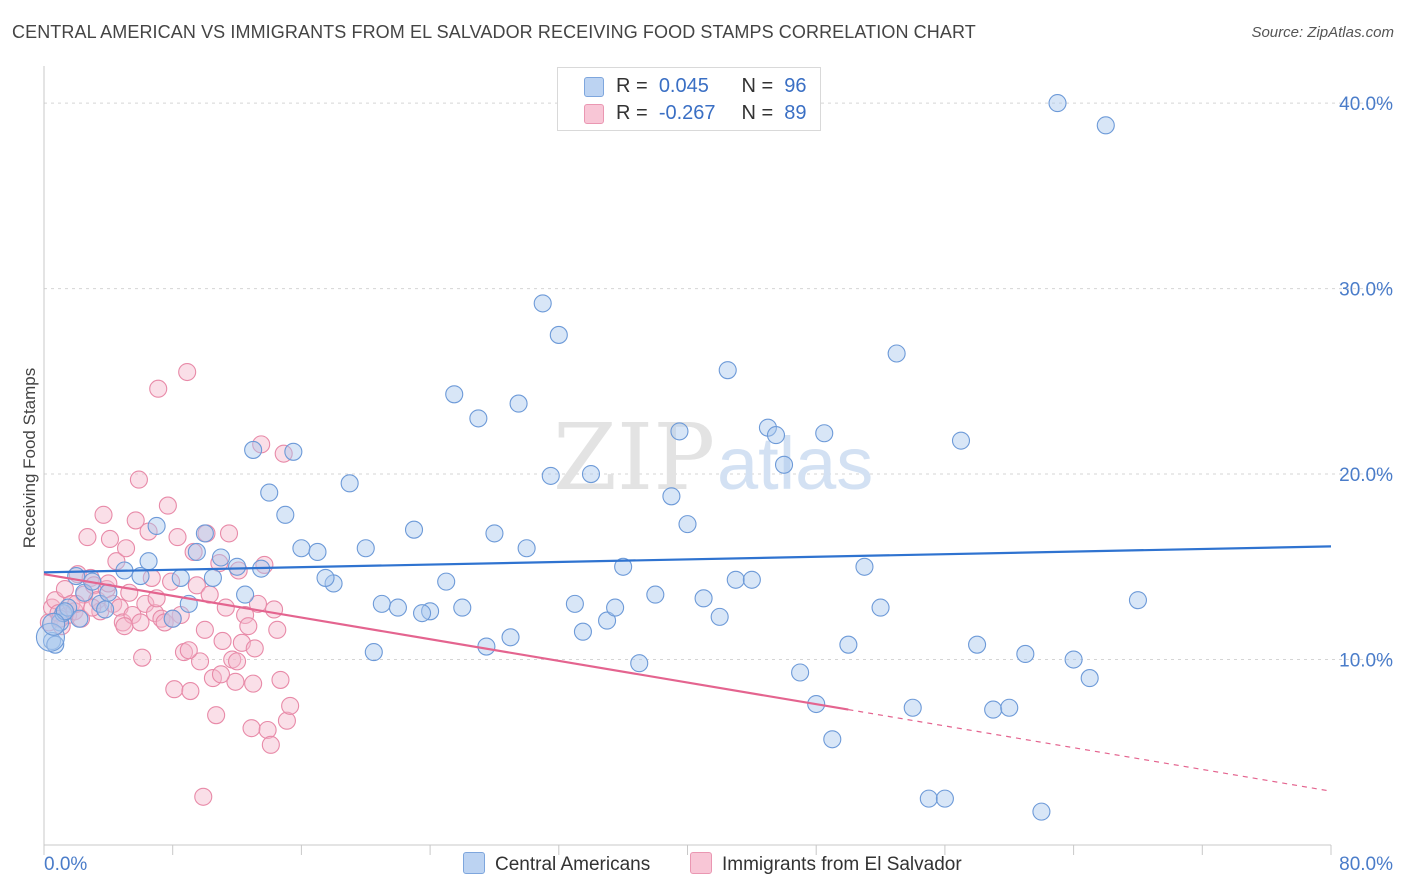 The height and width of the screenshot is (892, 1406). Describe the element at coordinates (594, 114) in the screenshot. I see `legend-swatch-pink` at that location.